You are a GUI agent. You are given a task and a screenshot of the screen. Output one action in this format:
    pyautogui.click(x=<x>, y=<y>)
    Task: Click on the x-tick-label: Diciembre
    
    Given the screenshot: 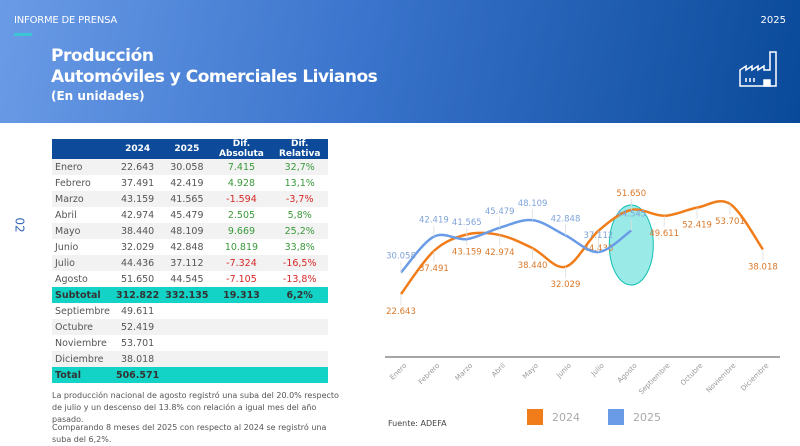 What is the action you would take?
    pyautogui.click(x=754, y=377)
    